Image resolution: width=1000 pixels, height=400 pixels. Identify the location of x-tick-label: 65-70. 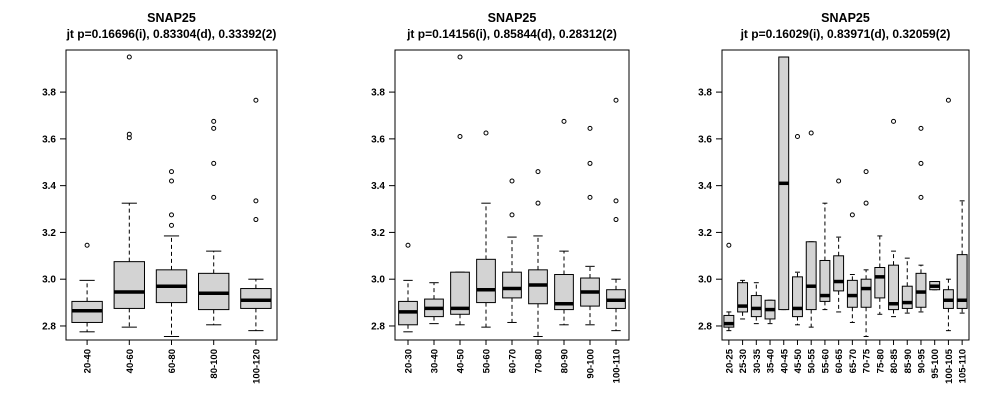
(853, 361).